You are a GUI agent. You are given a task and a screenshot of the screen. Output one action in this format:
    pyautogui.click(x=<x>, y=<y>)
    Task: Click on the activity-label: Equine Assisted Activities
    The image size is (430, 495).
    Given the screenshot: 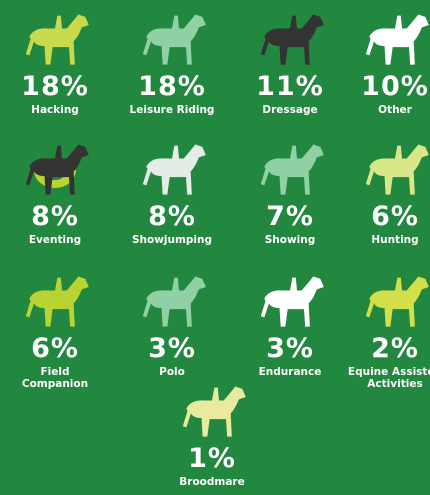 What is the action you would take?
    pyautogui.click(x=388, y=378)
    